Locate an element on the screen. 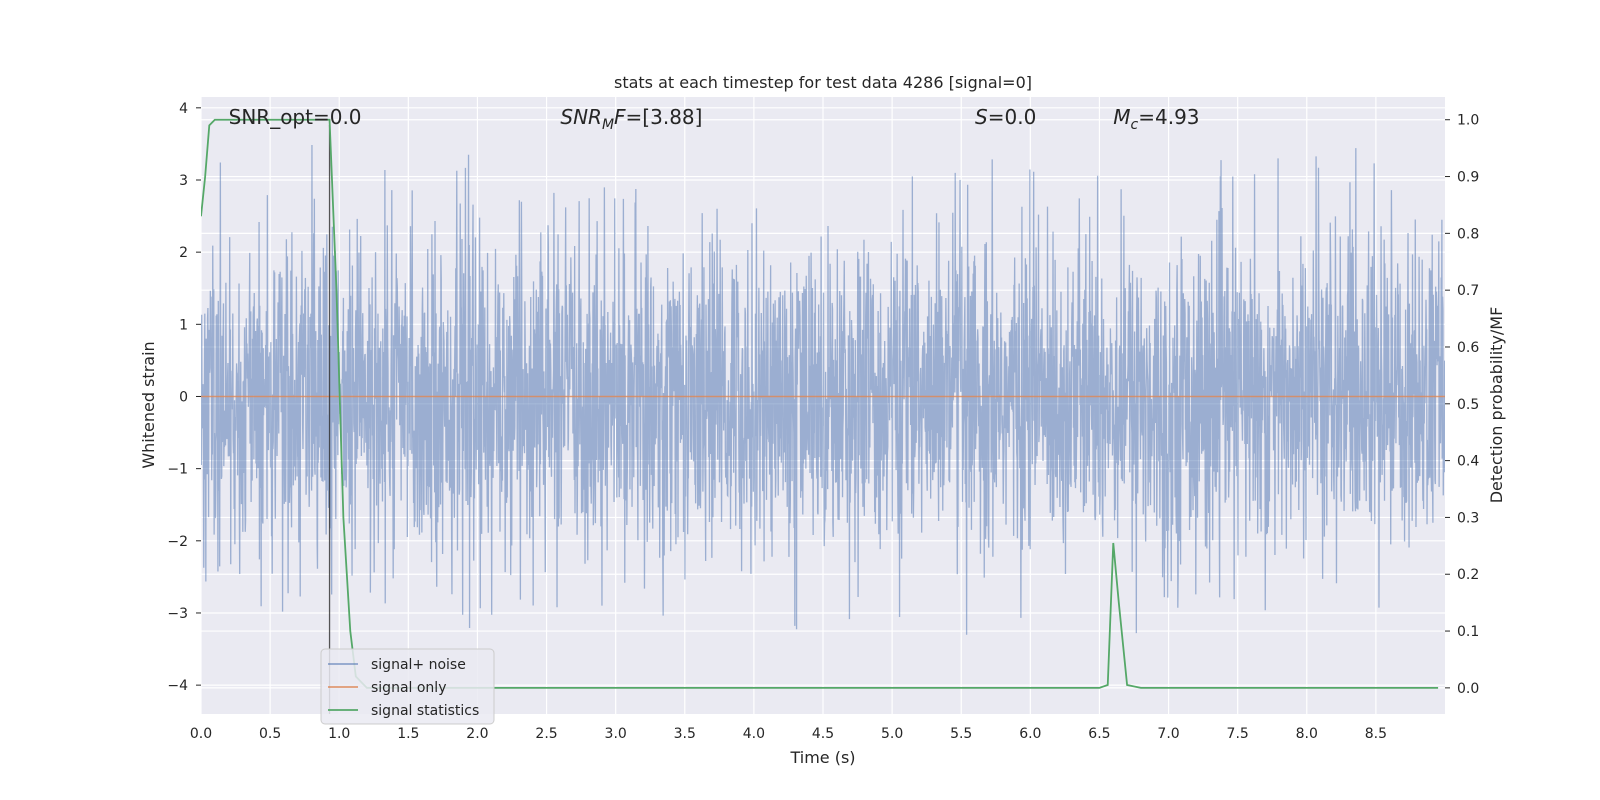 The width and height of the screenshot is (1600, 800). x-tick-label-11: 5.5 is located at coordinates (961, 734).